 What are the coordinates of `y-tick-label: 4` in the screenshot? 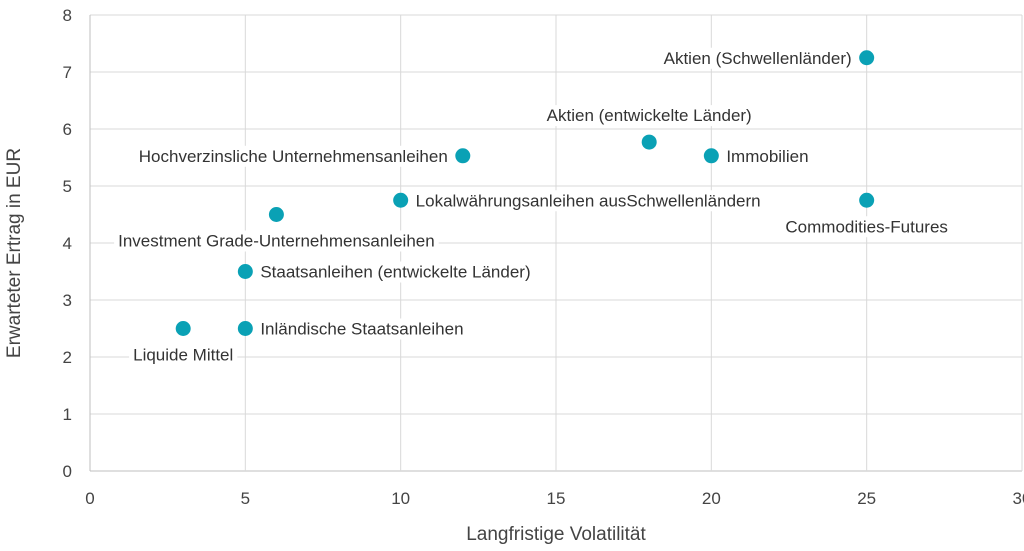 It's located at (67, 243).